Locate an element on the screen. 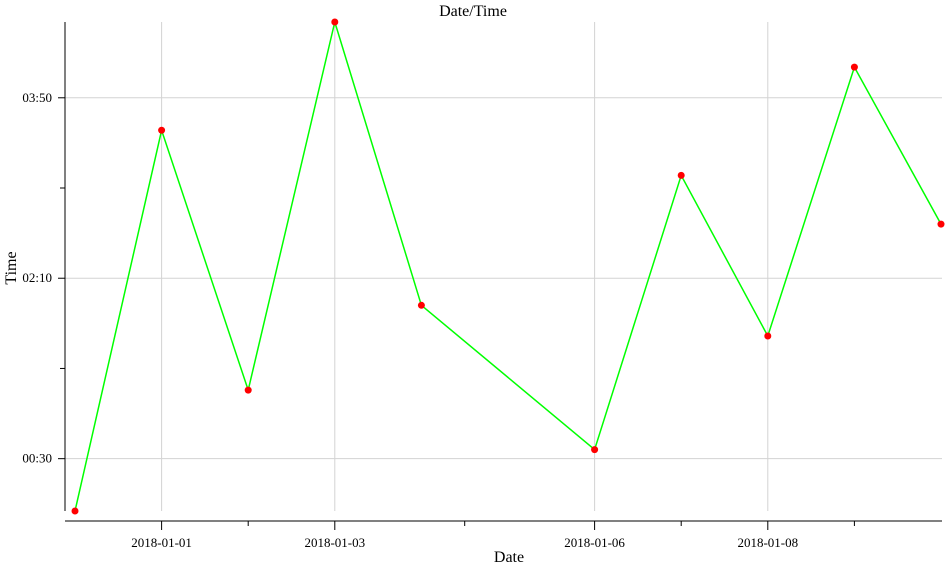 The height and width of the screenshot is (567, 945). y-tick-label: 02:10 is located at coordinates (37, 277).